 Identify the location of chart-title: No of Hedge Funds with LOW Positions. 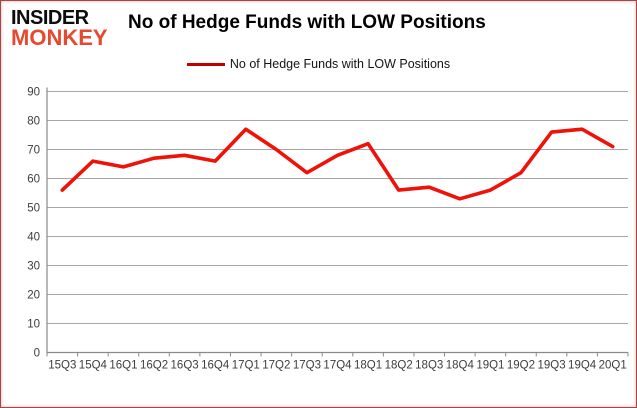
(307, 22).